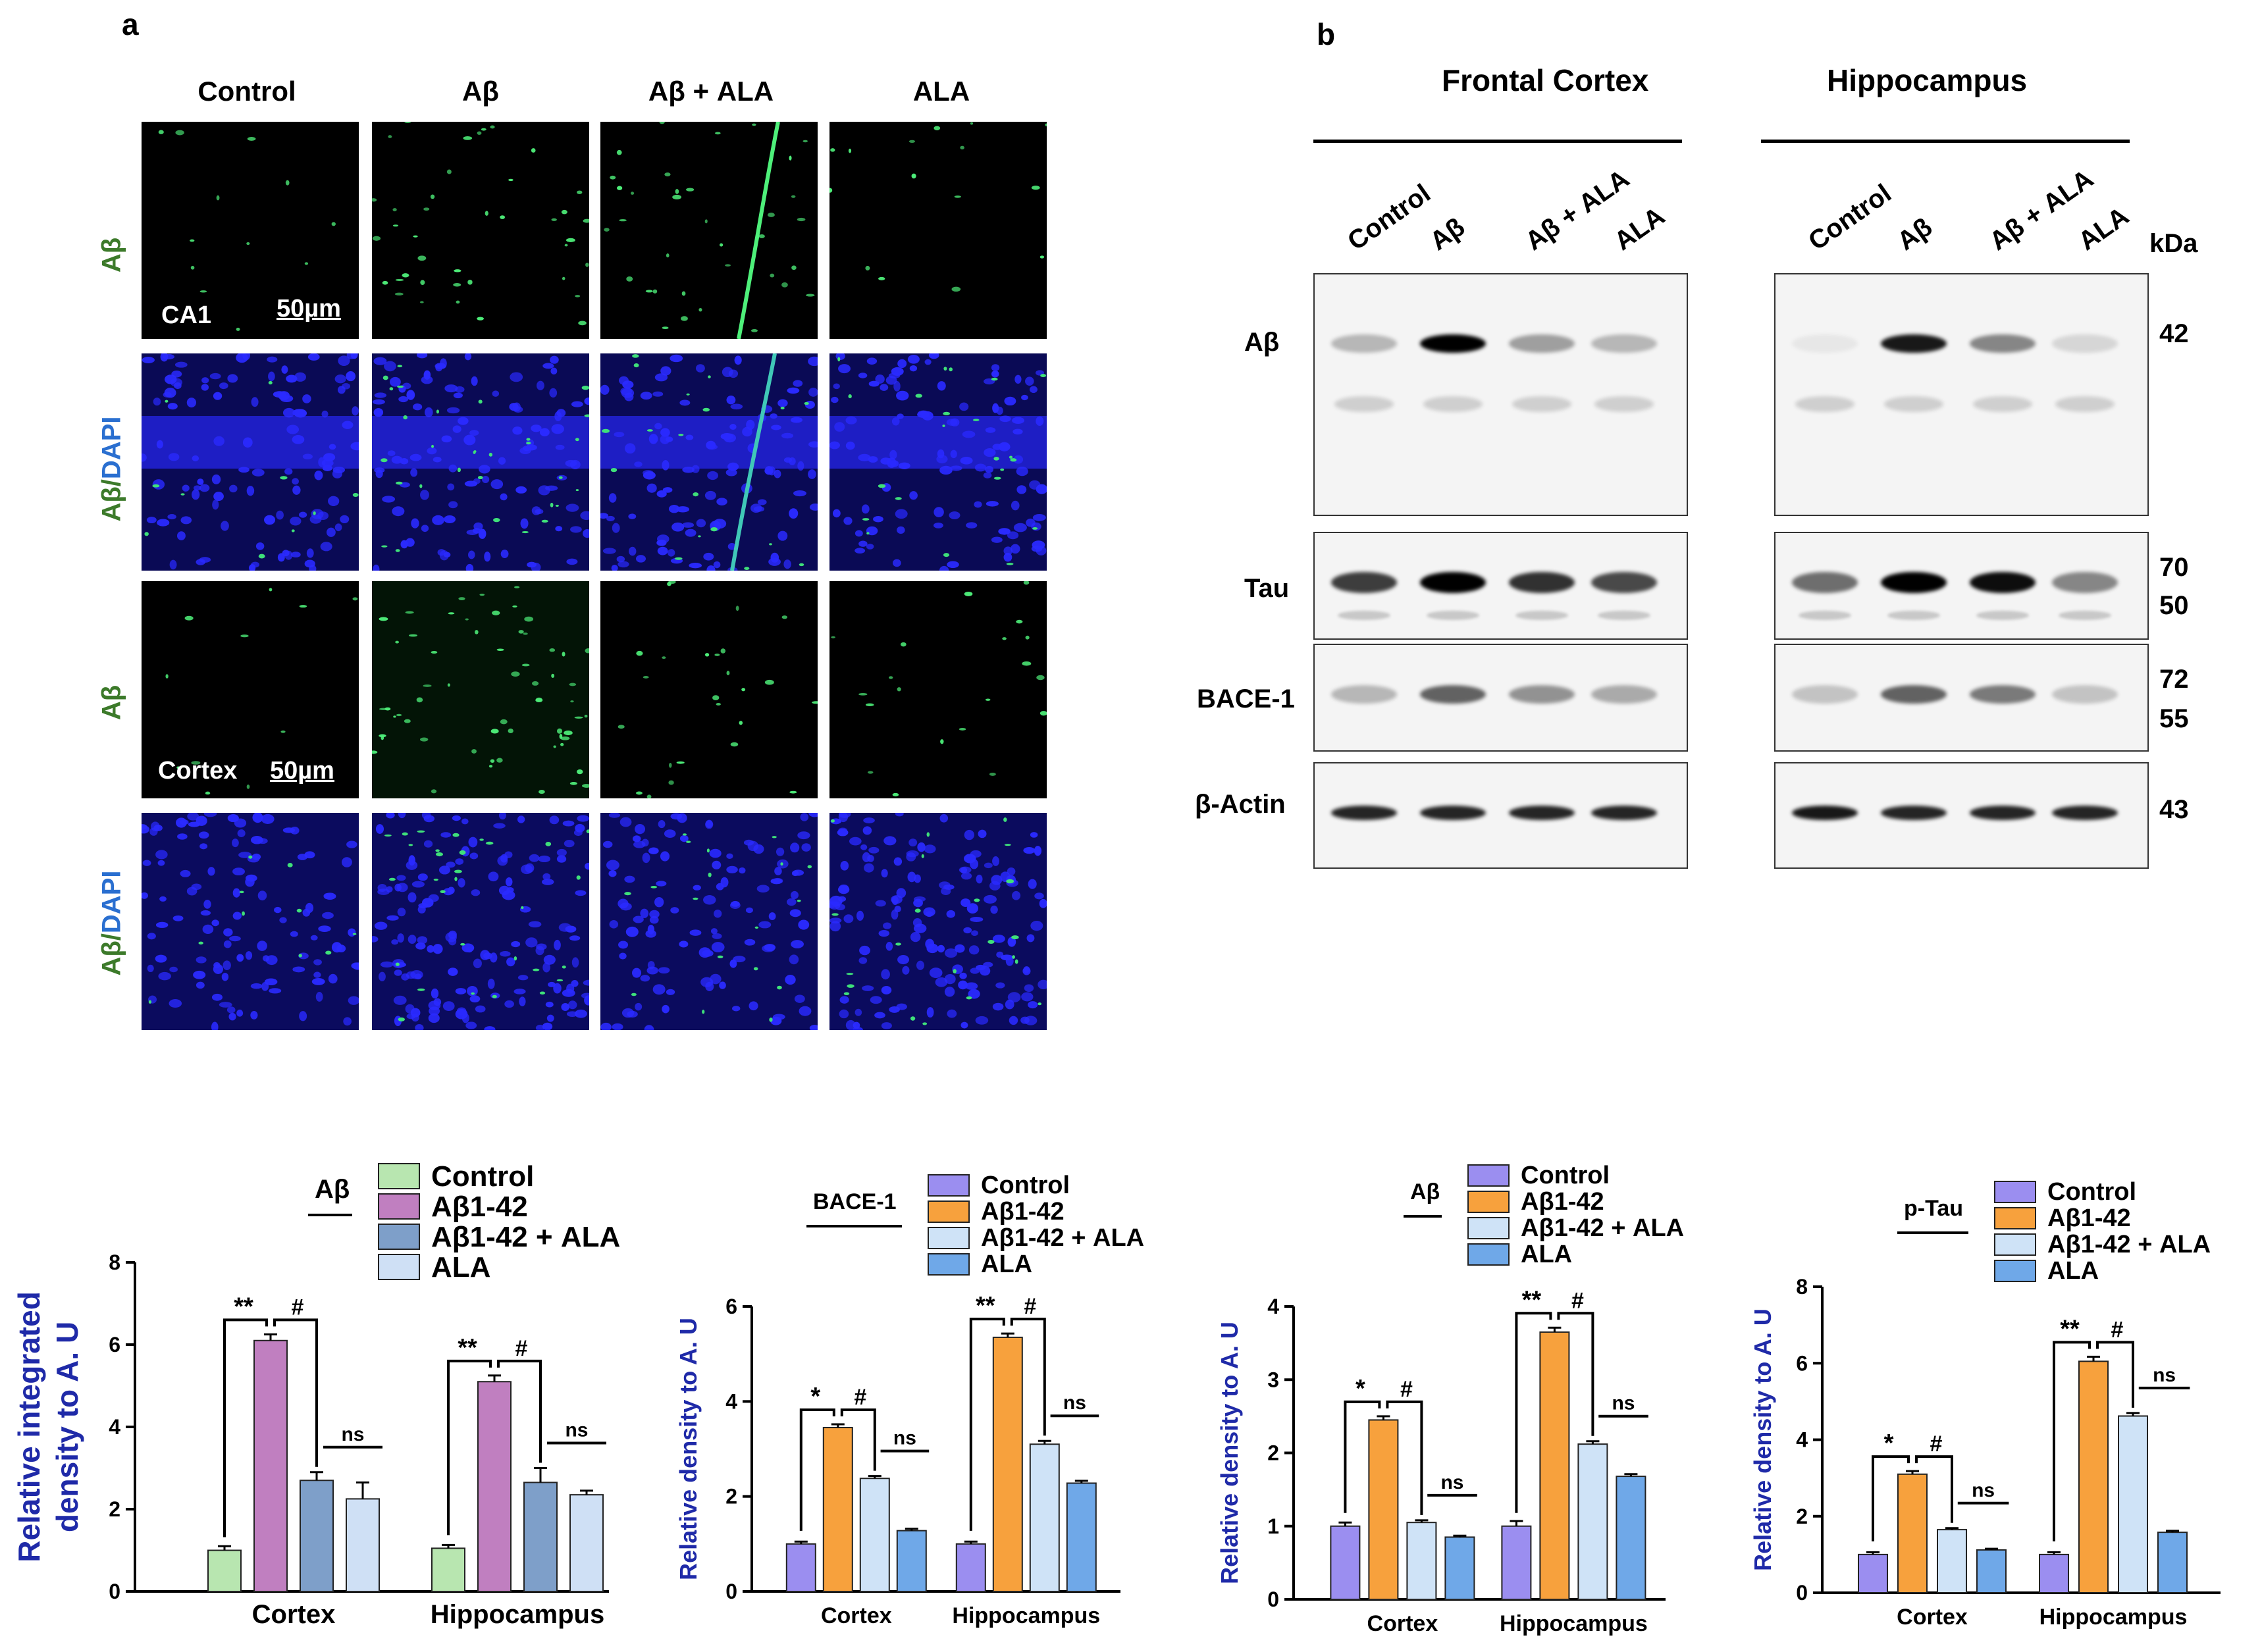 This screenshot has height=1652, width=2262. What do you see at coordinates (1497, 141) in the screenshot?
I see `frontal-cortex-rule` at bounding box center [1497, 141].